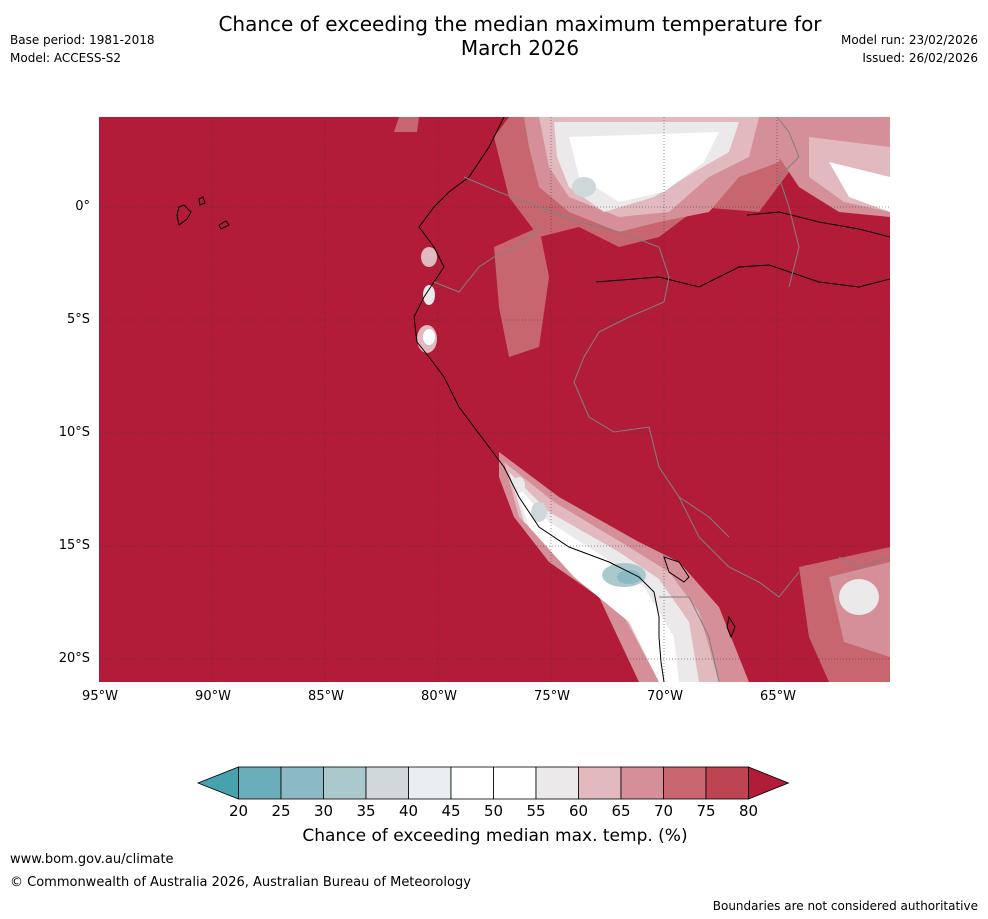 The image size is (988, 919). What do you see at coordinates (578, 811) in the screenshot?
I see `colorbar-tick-label: 60` at bounding box center [578, 811].